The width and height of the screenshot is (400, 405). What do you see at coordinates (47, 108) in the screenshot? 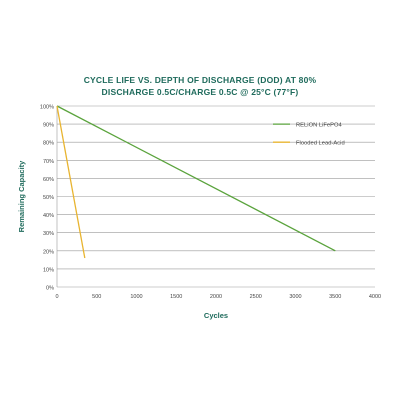
I see `y-tick-label: 100%` at bounding box center [47, 108].